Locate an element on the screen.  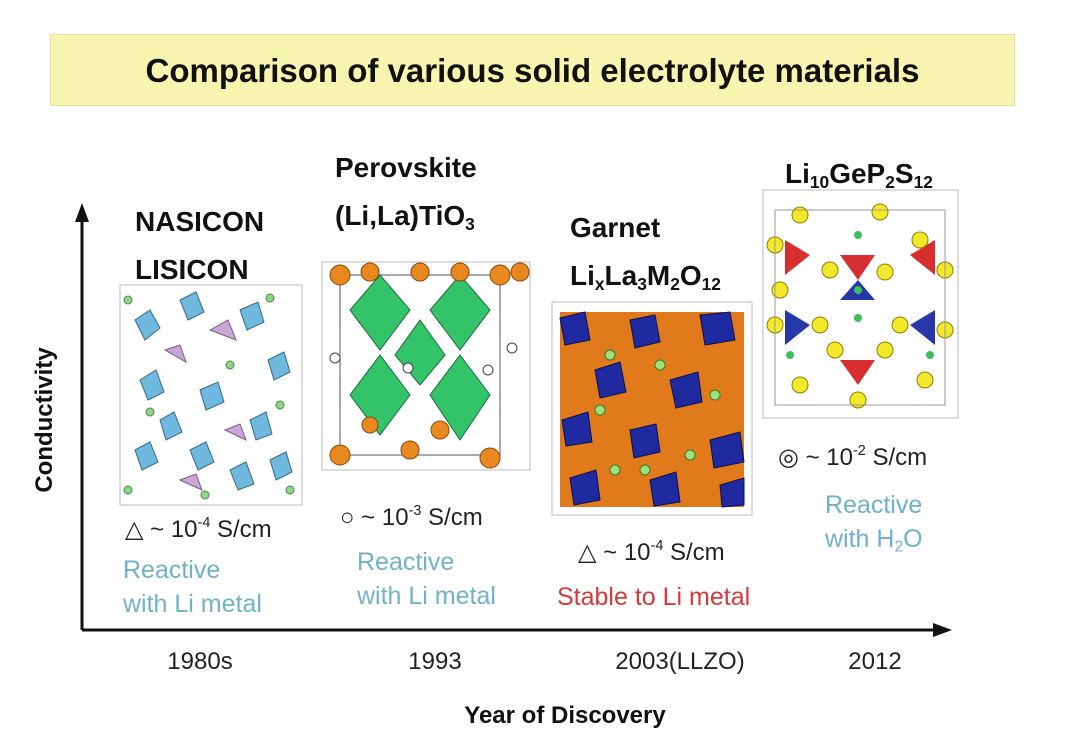
text-segment: NASICON is located at coordinates (200, 221).